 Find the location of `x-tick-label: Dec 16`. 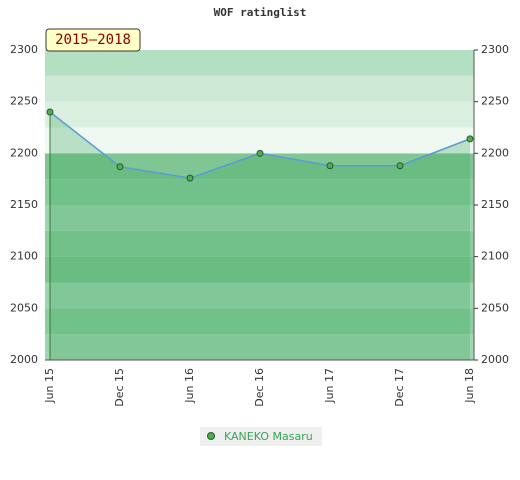

x-tick-label: Dec 16 is located at coordinates (259, 387).